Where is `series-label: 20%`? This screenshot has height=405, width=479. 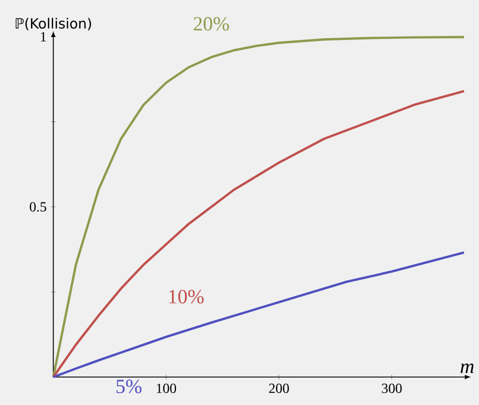
series-label: 20% is located at coordinates (211, 24).